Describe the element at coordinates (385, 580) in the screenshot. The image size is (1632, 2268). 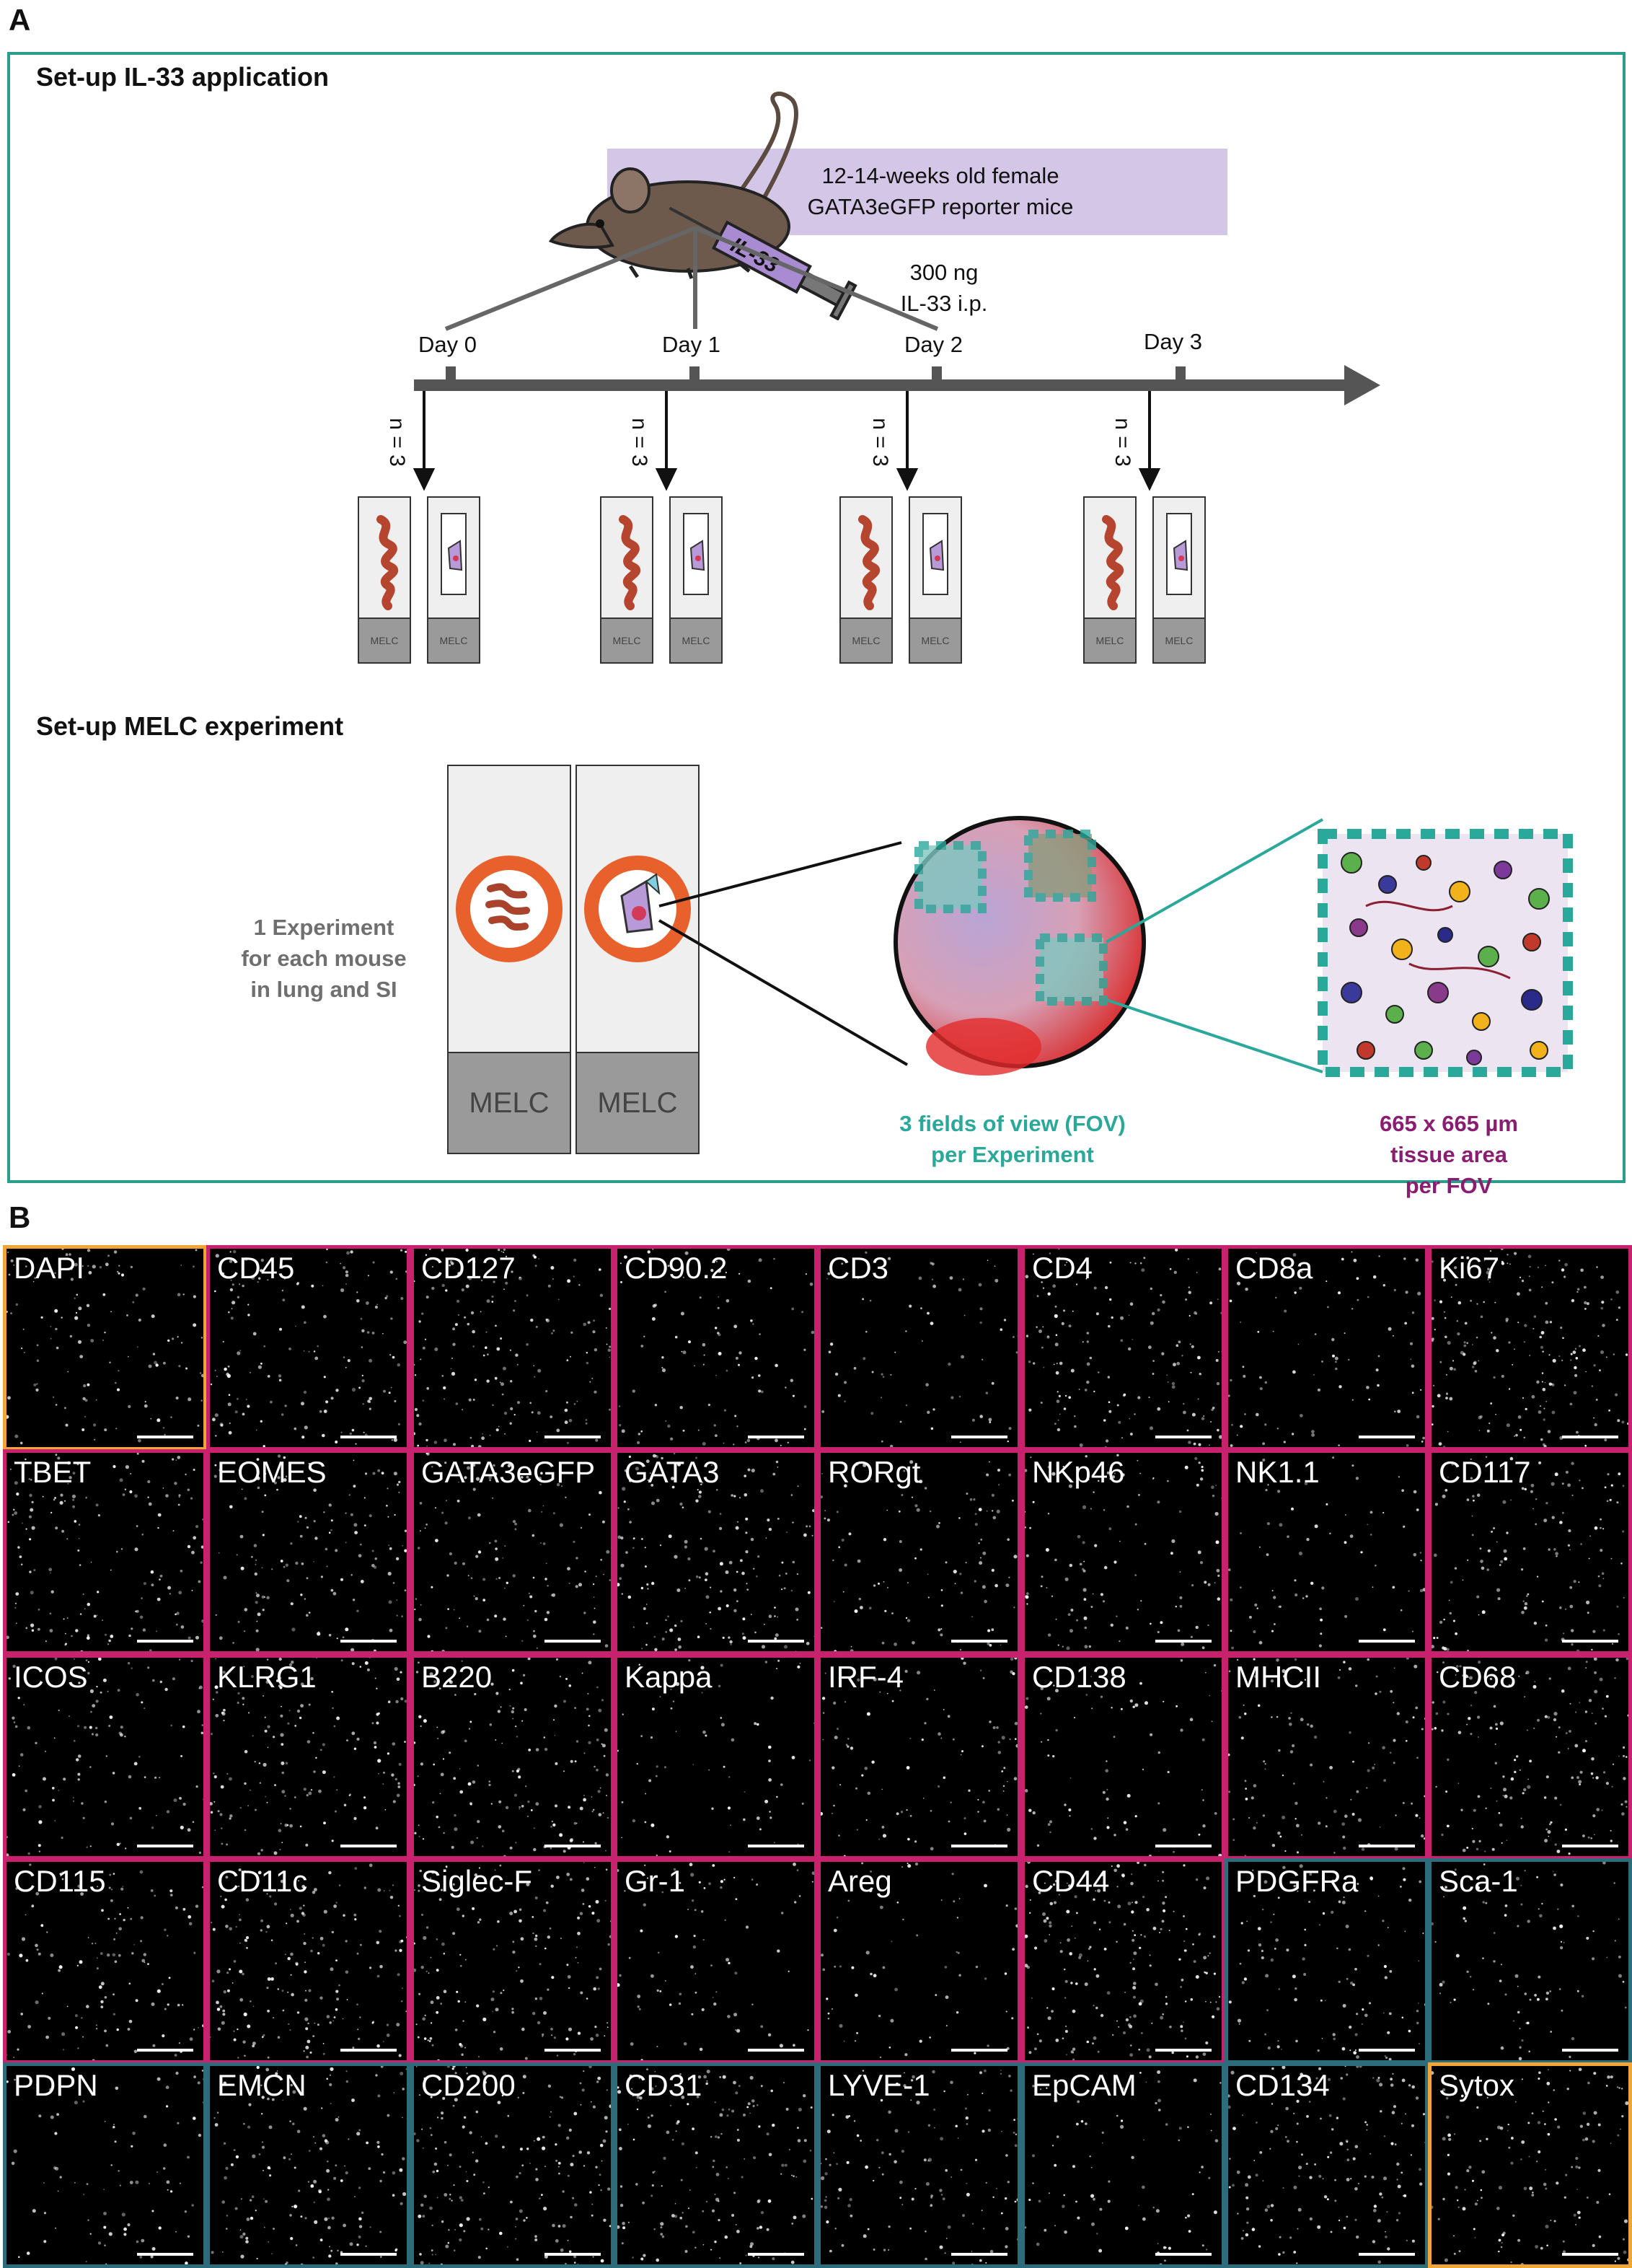
I see `slide-si-day0: MELC` at that location.